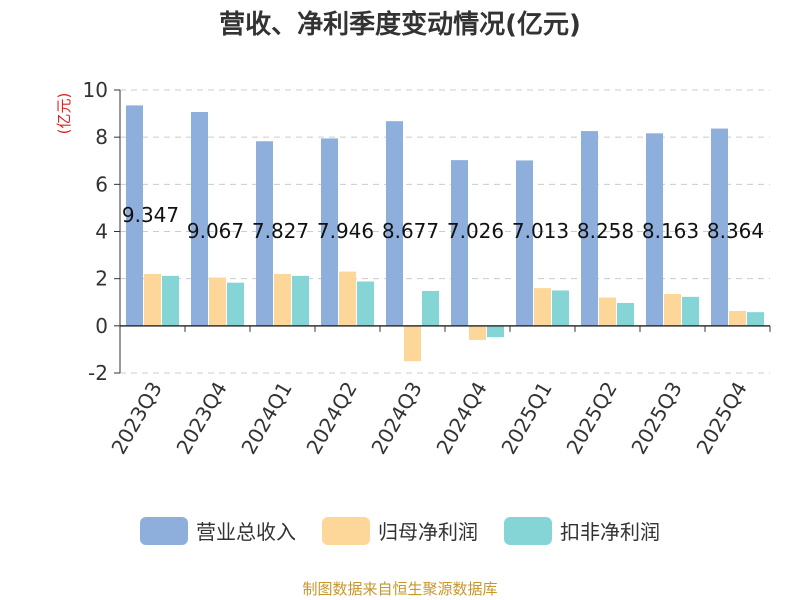 The height and width of the screenshot is (600, 800). What do you see at coordinates (428, 532) in the screenshot?
I see `legend-label-net-profit: 归母净利润` at bounding box center [428, 532].